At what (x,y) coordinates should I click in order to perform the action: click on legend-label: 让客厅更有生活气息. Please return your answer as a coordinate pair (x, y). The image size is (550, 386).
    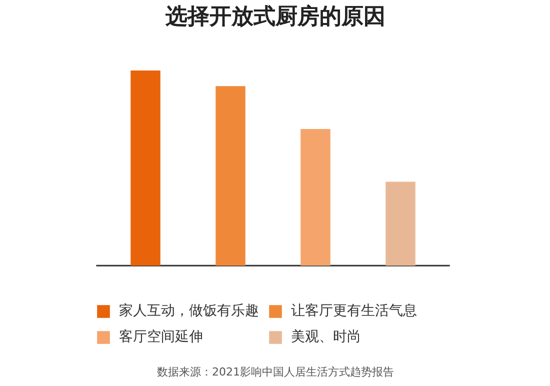
    Looking at the image, I should click on (354, 311).